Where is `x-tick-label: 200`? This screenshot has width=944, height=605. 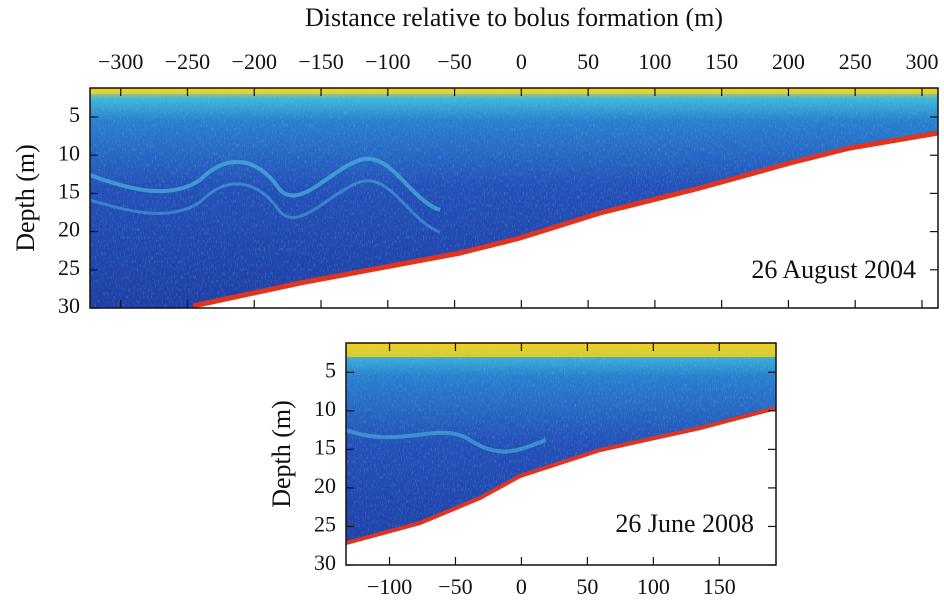 x-tick-label: 200 is located at coordinates (788, 61).